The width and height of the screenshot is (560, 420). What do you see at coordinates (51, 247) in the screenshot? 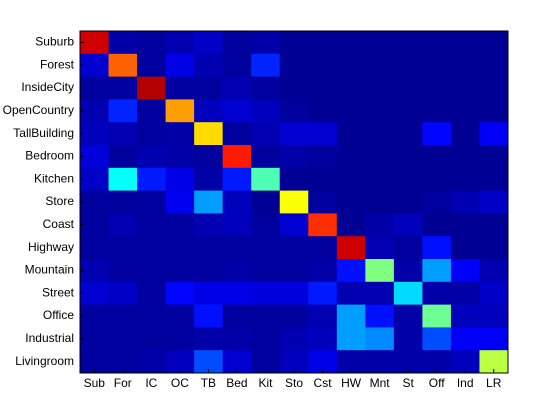
I see `y-tick-label: Highway` at bounding box center [51, 247].